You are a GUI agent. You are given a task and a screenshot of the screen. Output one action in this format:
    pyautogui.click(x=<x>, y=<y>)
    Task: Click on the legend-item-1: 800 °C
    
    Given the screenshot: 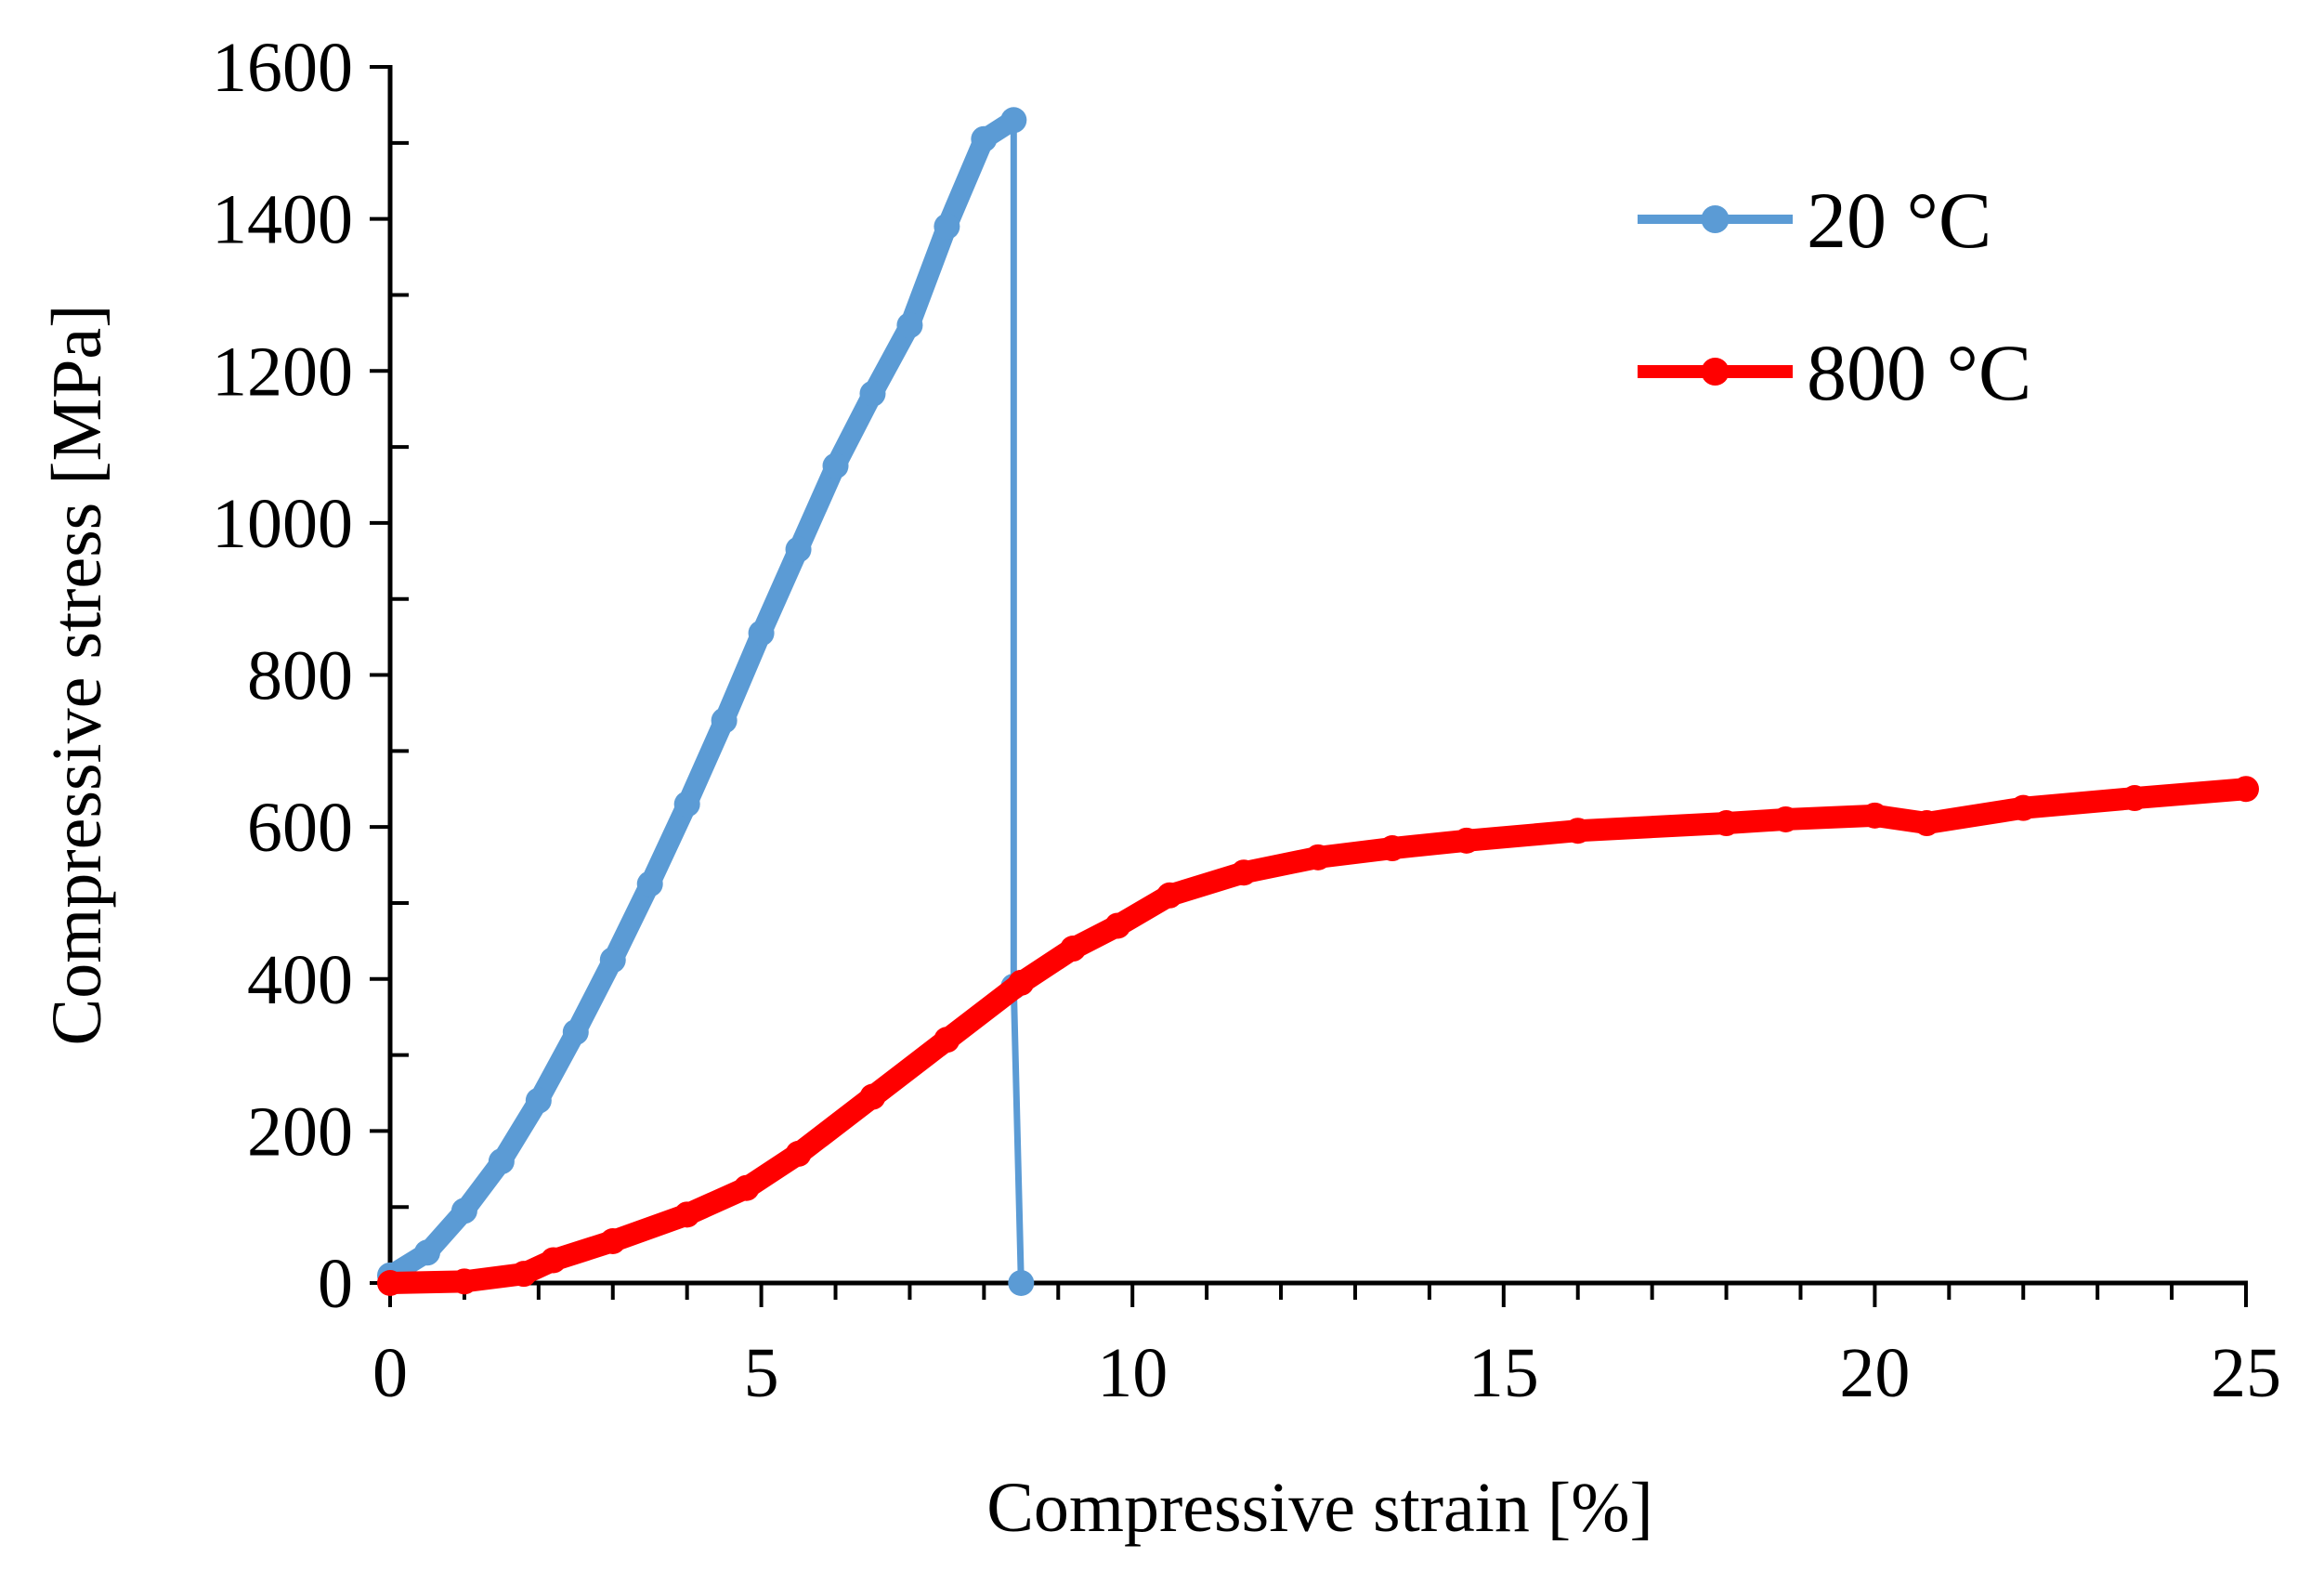 What is the action you would take?
    pyautogui.click(x=1834, y=372)
    